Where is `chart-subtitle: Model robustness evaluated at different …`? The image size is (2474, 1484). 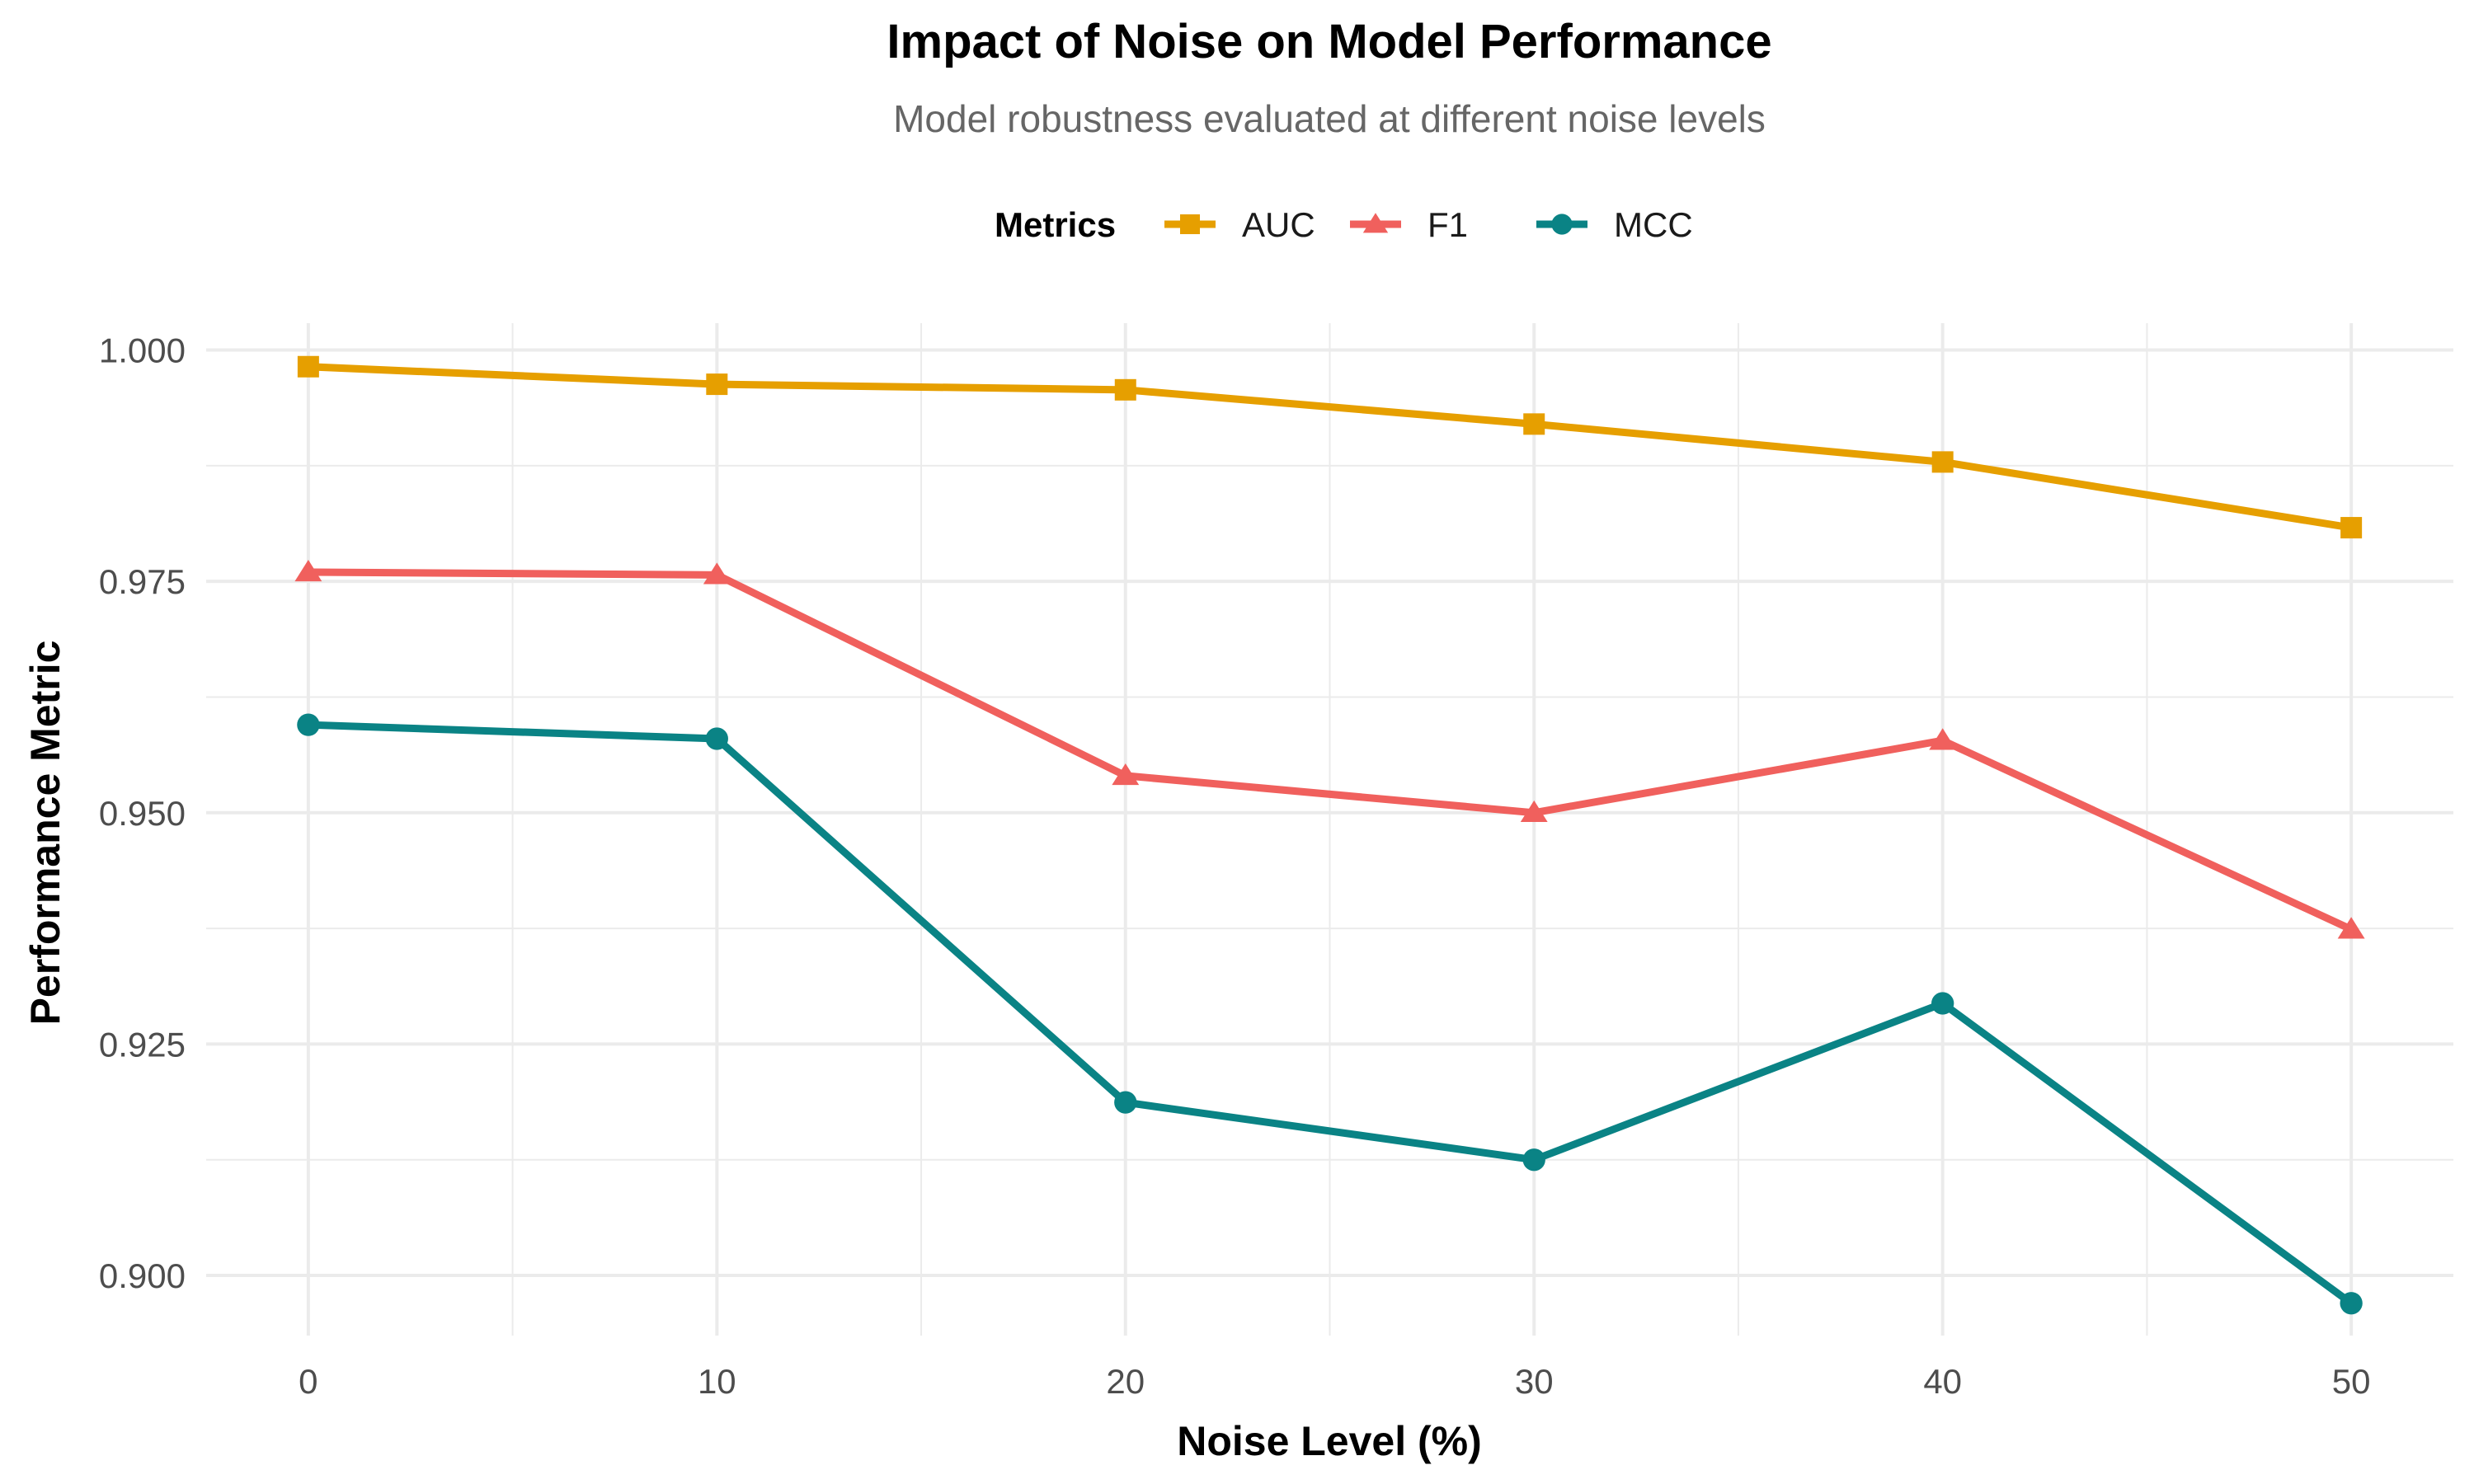 chart-subtitle: Model robustness evaluated at different … is located at coordinates (1329, 119).